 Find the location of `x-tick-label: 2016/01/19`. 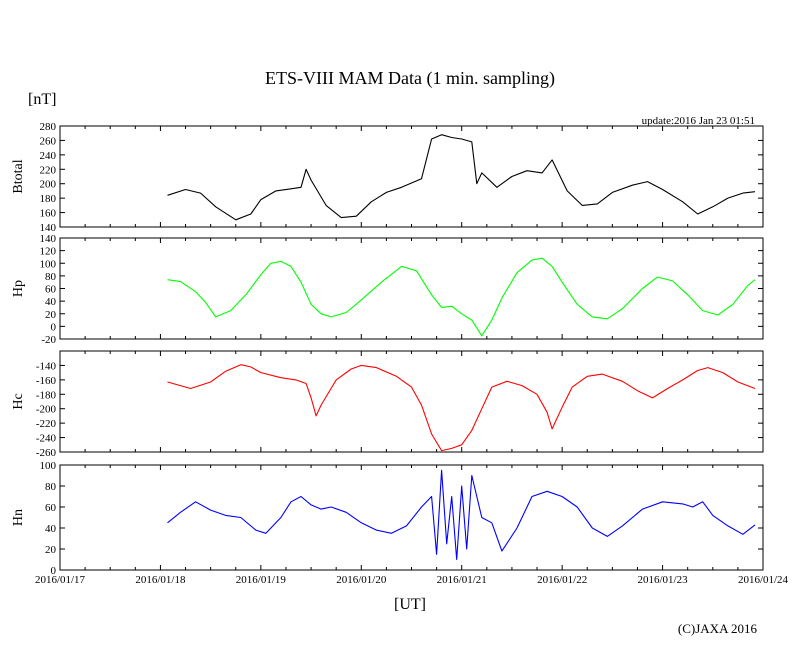

x-tick-label: 2016/01/19 is located at coordinates (261, 580).